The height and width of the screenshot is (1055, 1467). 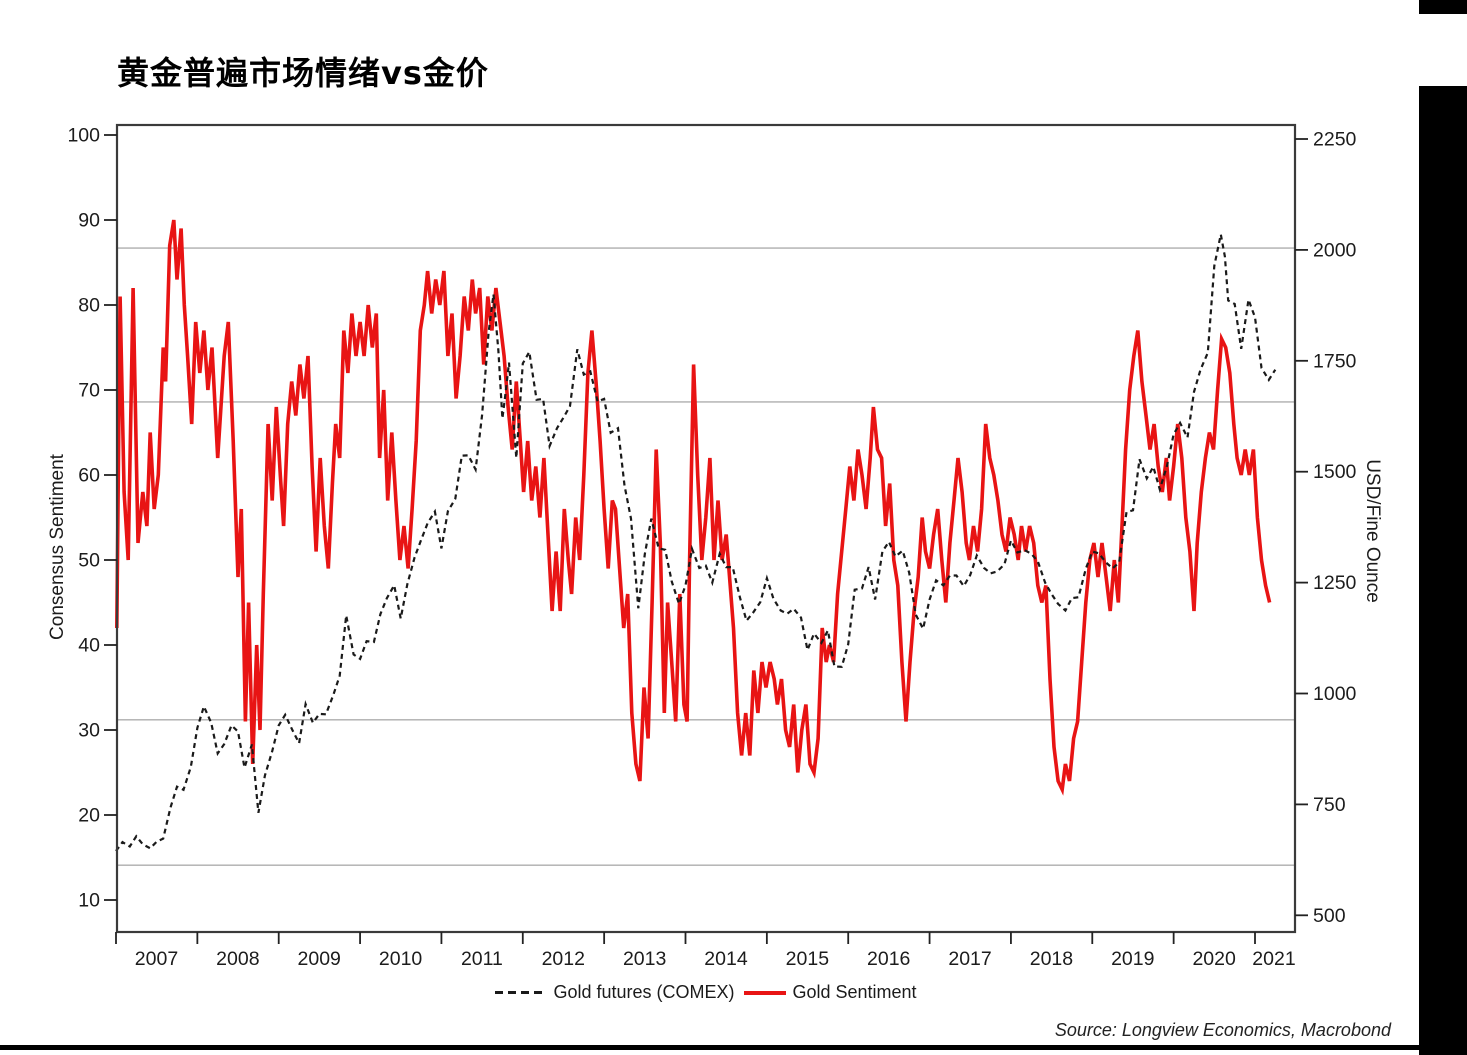 What do you see at coordinates (89, 816) in the screenshot?
I see `left-axis-tick-label: 20` at bounding box center [89, 816].